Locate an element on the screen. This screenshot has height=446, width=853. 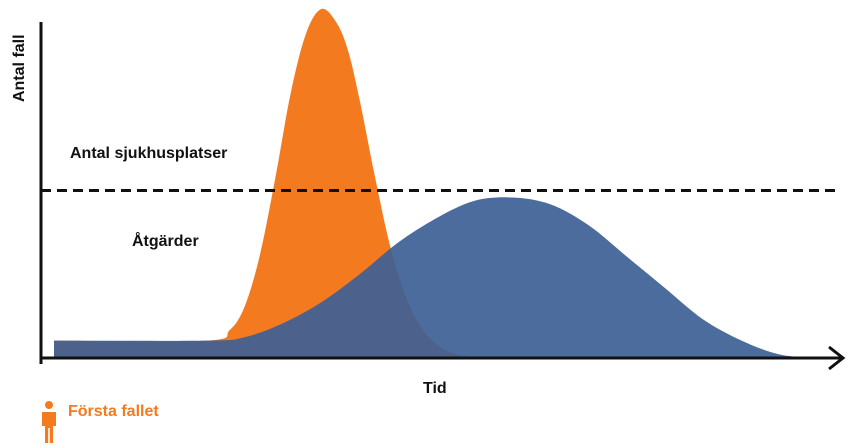
legend: Första fallet is located at coordinates (99, 423).